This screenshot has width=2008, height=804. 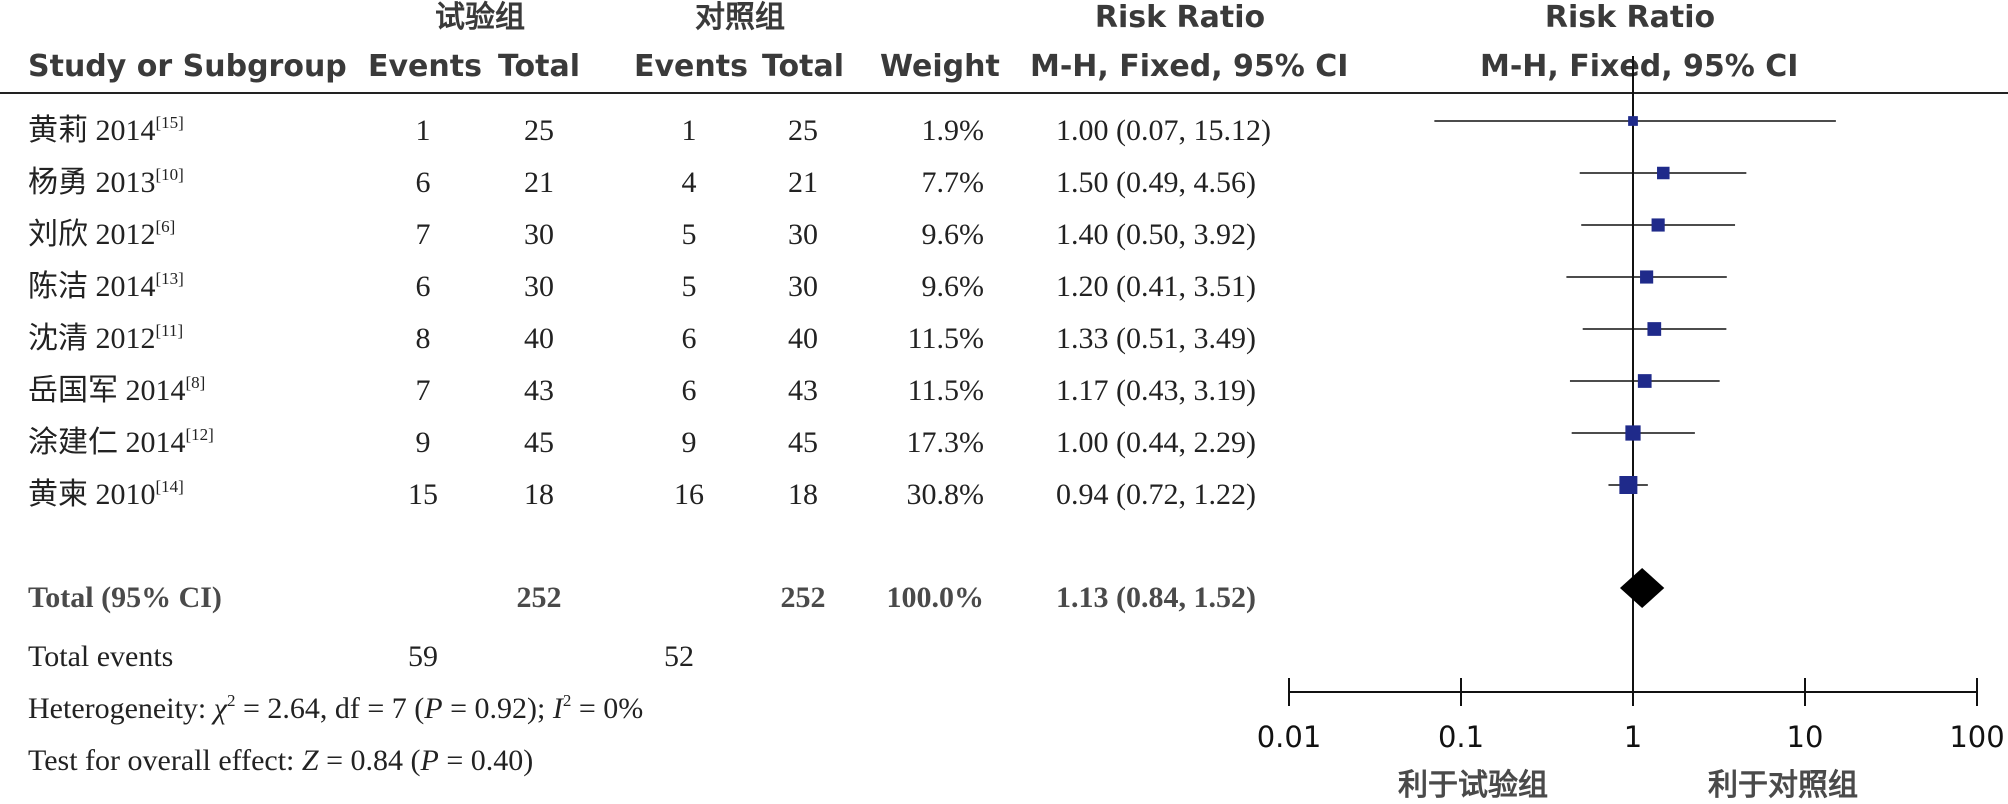 I want to click on study-name: 岳国军 2014[8], so click(x=116, y=391).